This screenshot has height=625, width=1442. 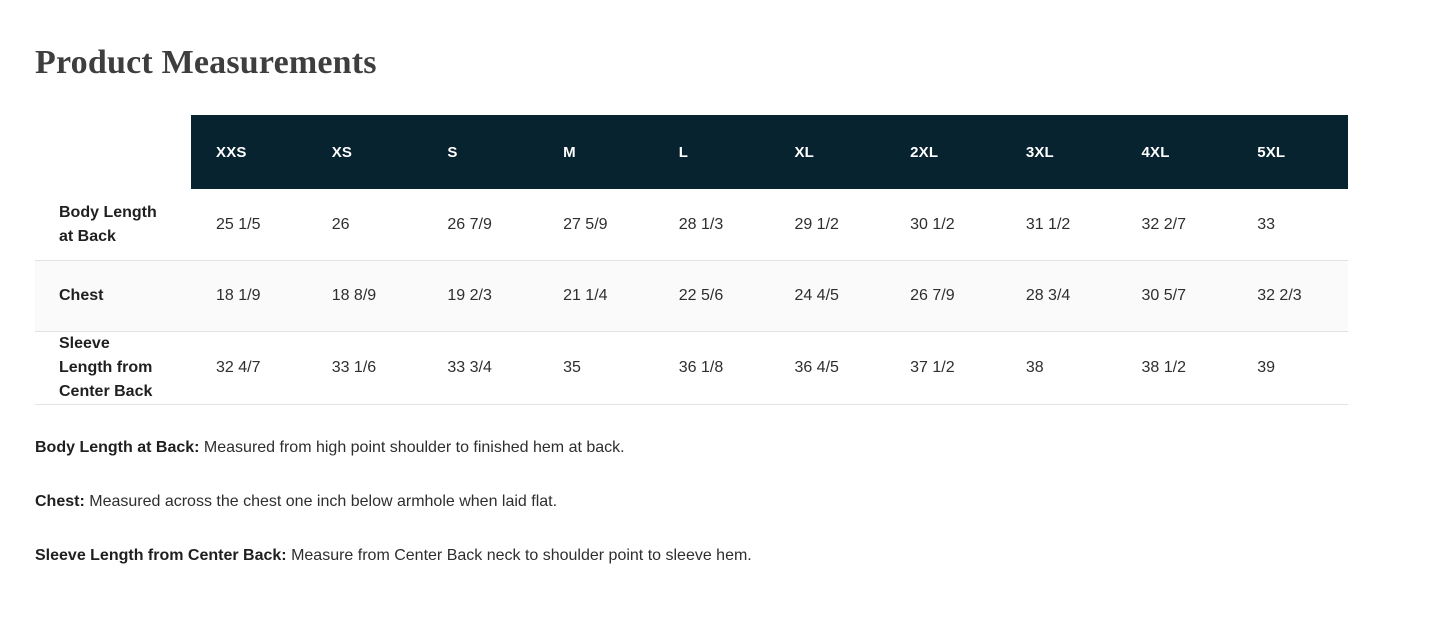 I want to click on measurement-cell: 18 8/9, so click(x=354, y=295).